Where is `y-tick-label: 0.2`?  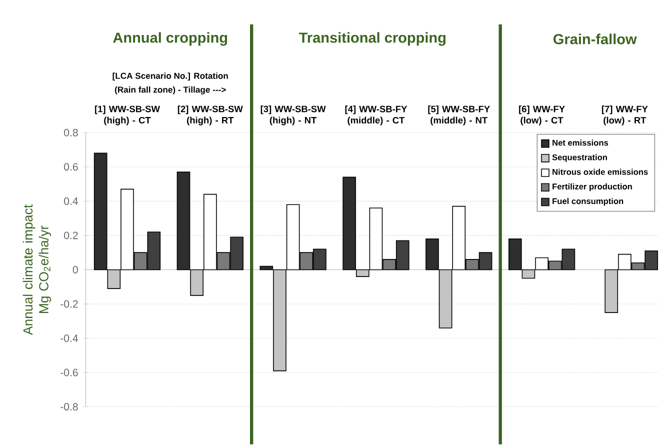
y-tick-label: 0.2 is located at coordinates (71, 236).